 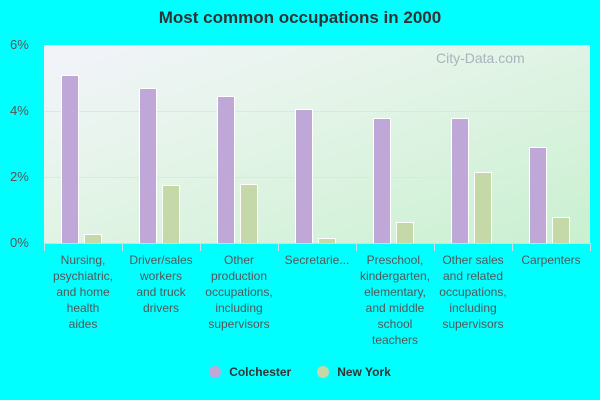 I want to click on legend: Colchester New York, so click(x=300, y=372).